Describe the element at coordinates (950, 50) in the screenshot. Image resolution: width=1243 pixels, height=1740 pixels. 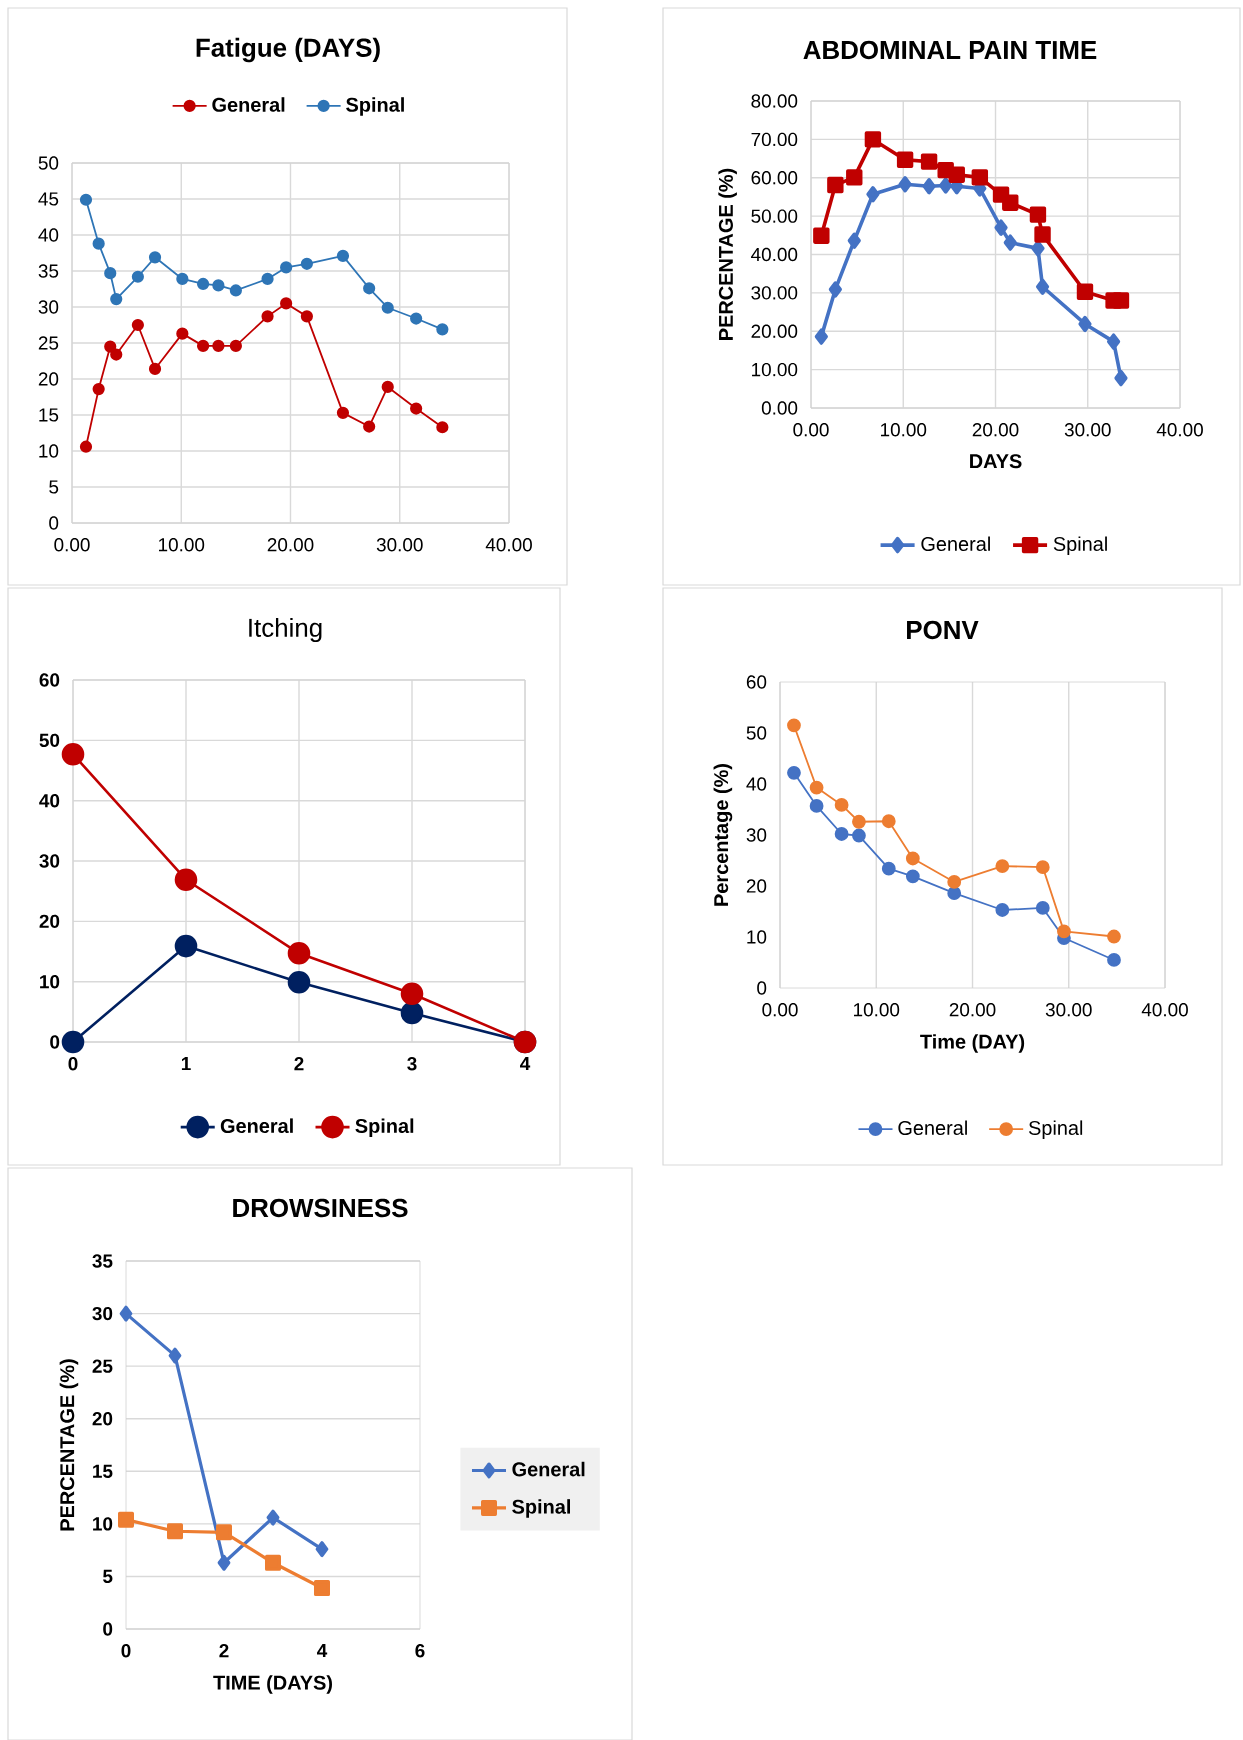
I see `chart-title: ABDOMINAL PAIN TIME` at that location.